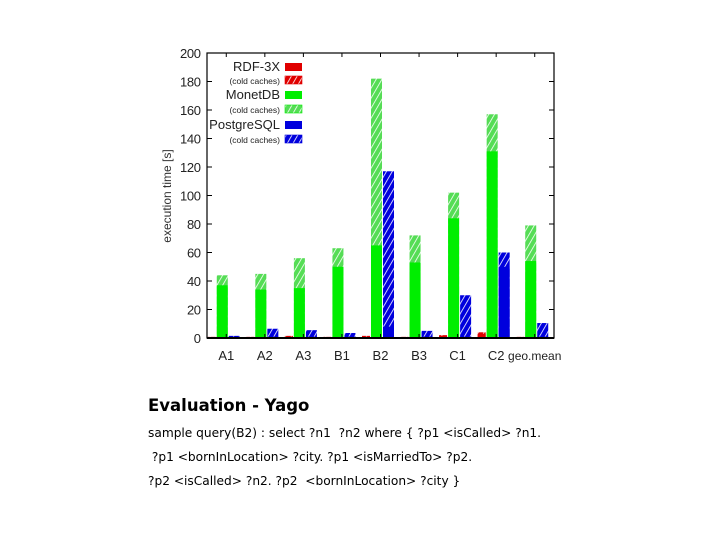  I want to click on x-tick-label: C2, so click(496, 355).